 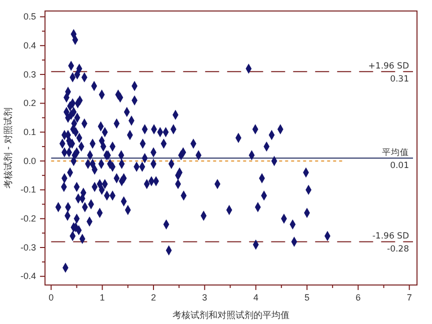 What do you see at coordinates (29, 103) in the screenshot?
I see `y-tick-label: 0.2` at bounding box center [29, 103].